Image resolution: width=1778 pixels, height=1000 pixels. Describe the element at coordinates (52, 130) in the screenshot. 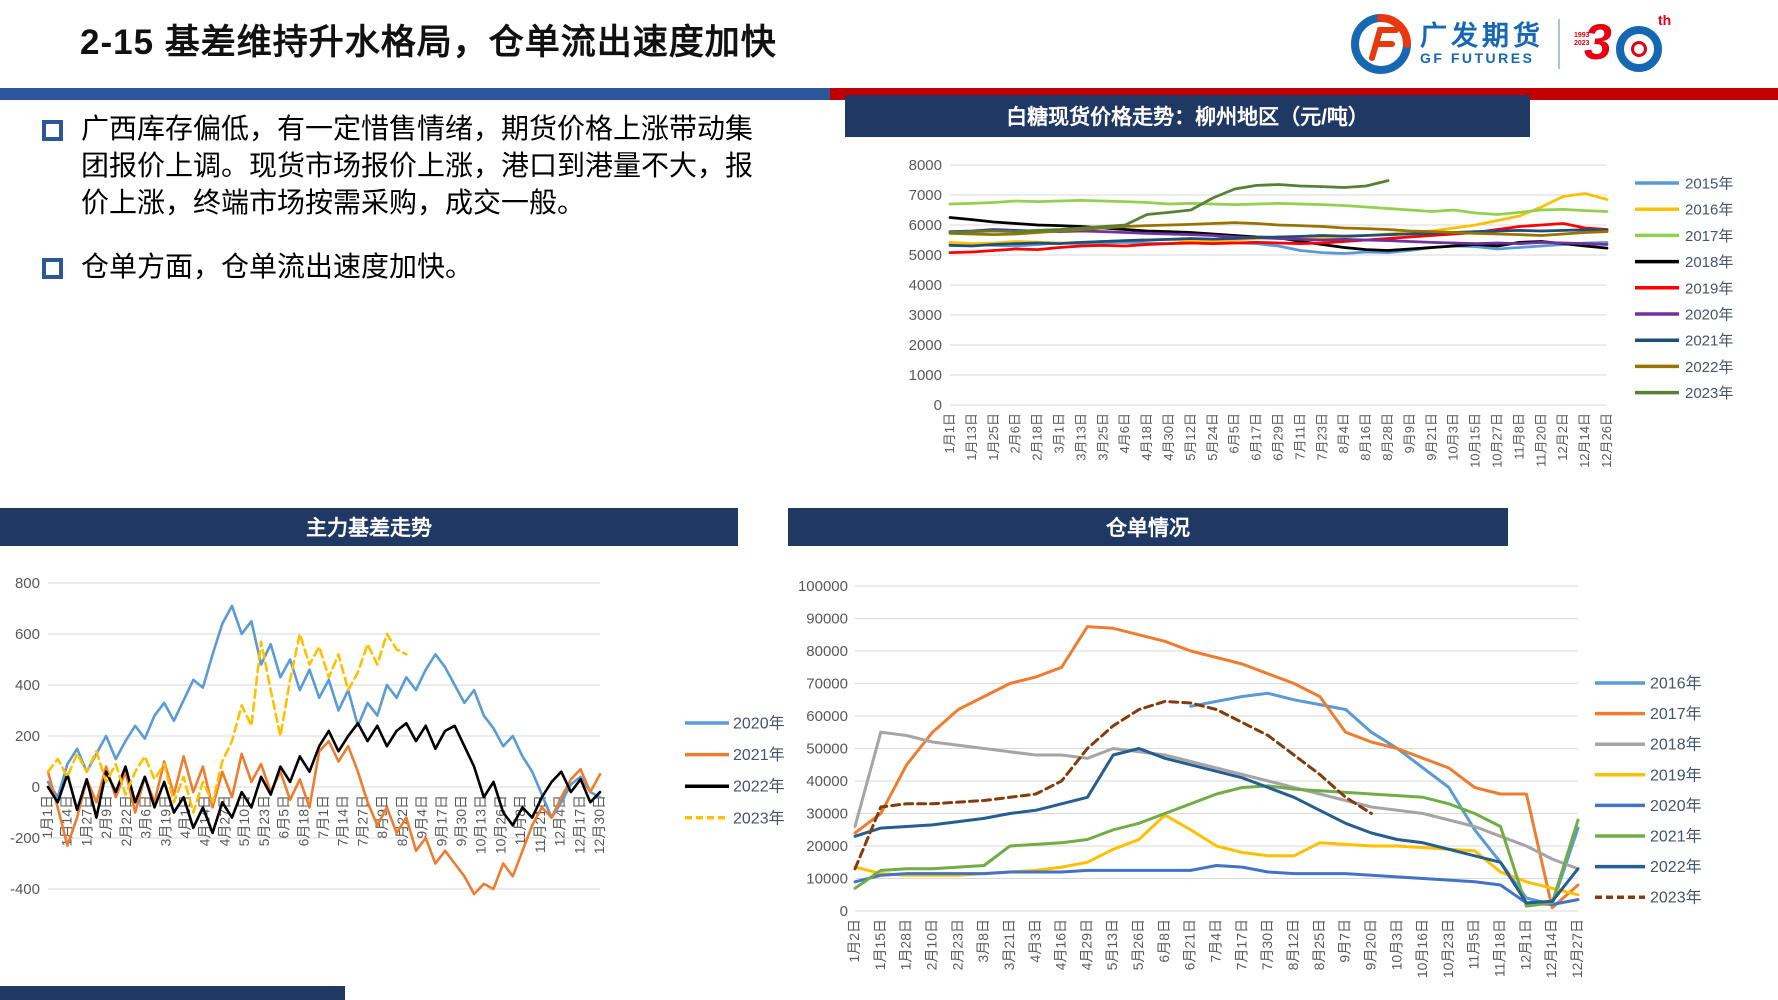

I see `bullet-square-icon` at that location.